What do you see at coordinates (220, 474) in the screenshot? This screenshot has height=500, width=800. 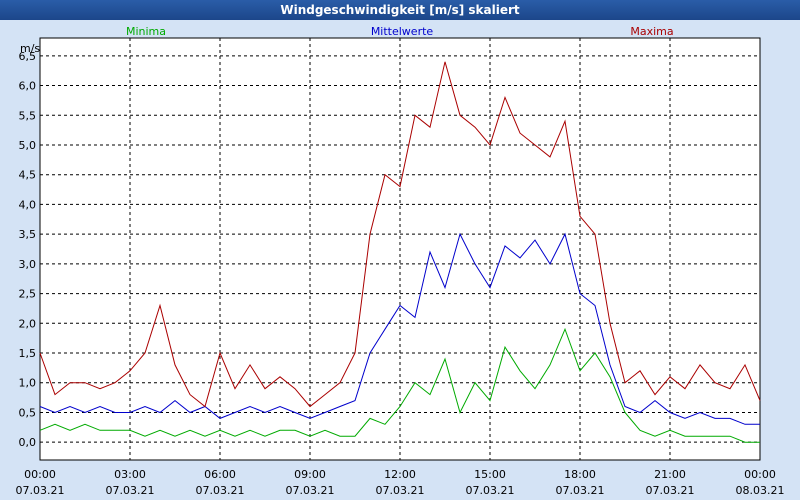 I see `x-tick-time-label: 06:00` at bounding box center [220, 474].